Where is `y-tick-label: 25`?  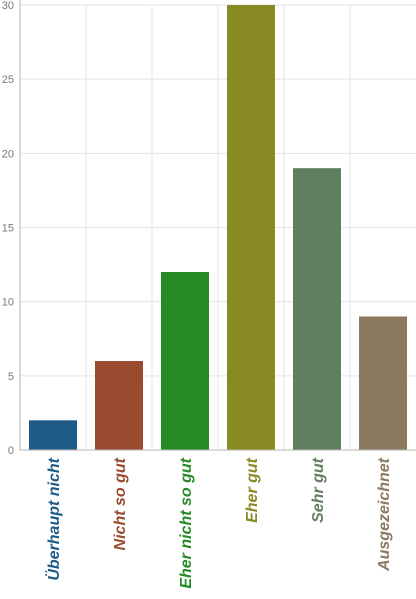
y-tick-label: 25 is located at coordinates (8, 80).